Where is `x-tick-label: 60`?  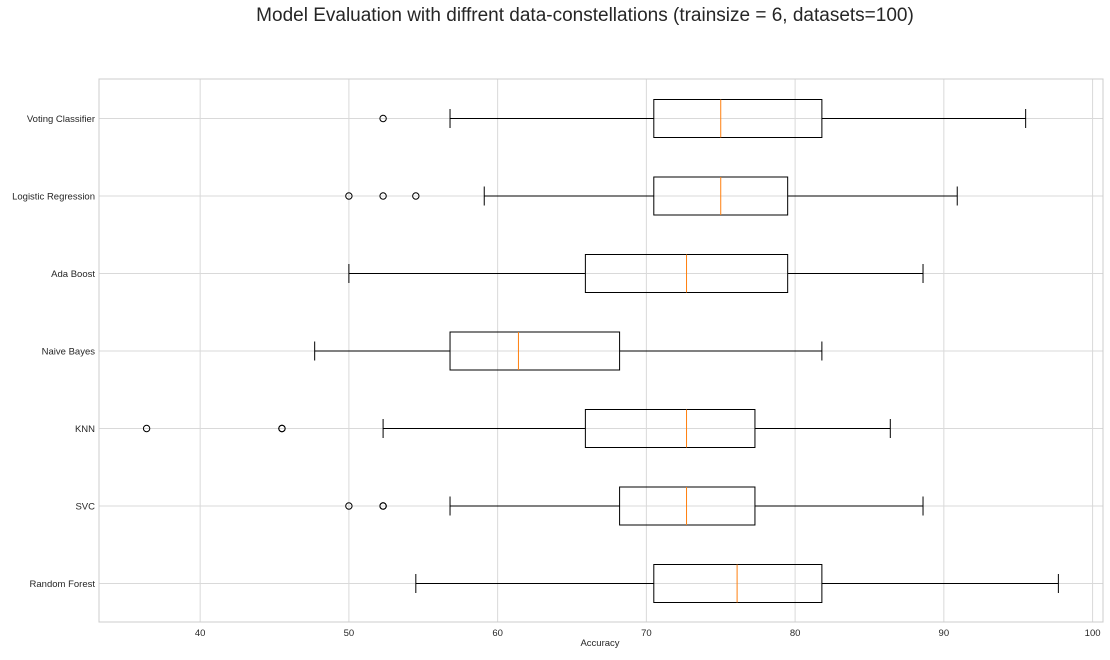
x-tick-label: 60 is located at coordinates (497, 633).